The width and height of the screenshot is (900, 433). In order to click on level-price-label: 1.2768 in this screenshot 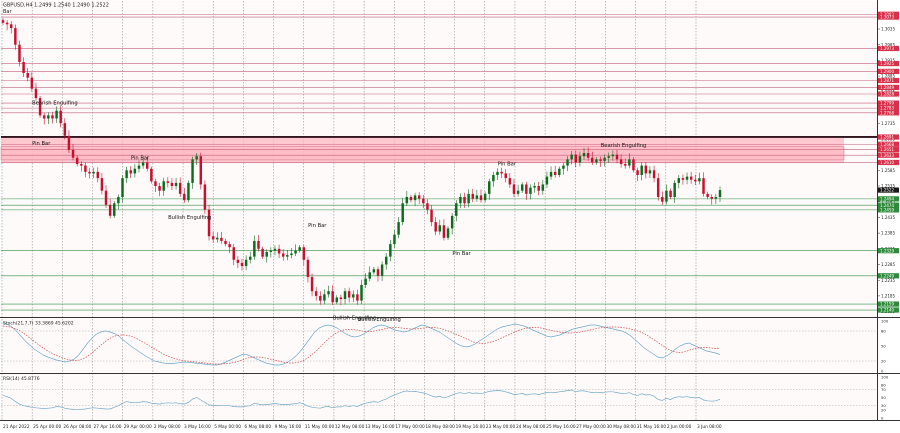, I will do `click(887, 112)`.